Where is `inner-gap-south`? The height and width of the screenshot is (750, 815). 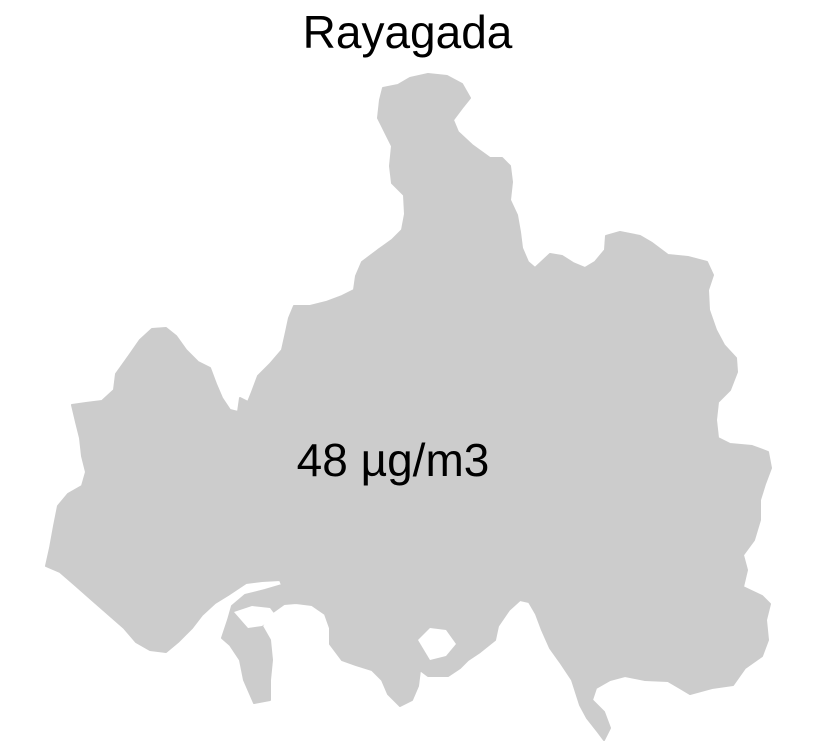 inner-gap-south is located at coordinates (437, 644).